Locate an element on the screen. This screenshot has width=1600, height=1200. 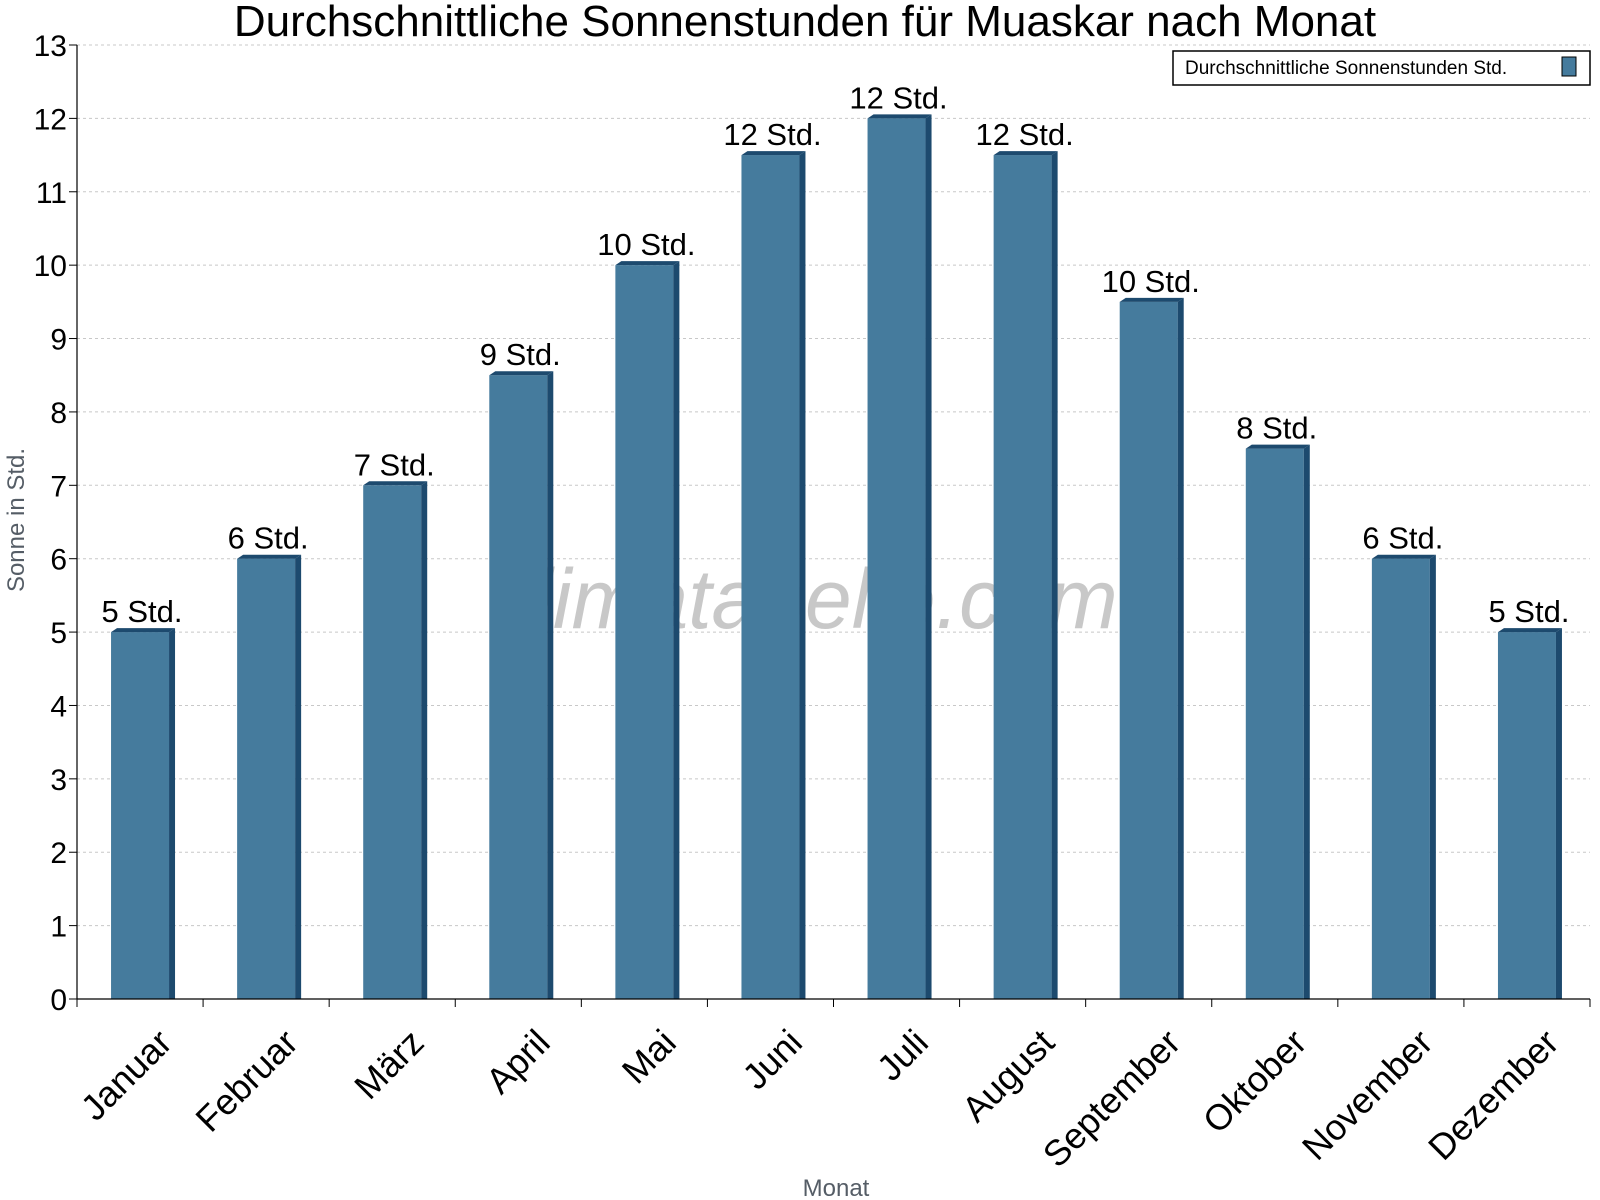
x-tick-label: April is located at coordinates (518, 1061).